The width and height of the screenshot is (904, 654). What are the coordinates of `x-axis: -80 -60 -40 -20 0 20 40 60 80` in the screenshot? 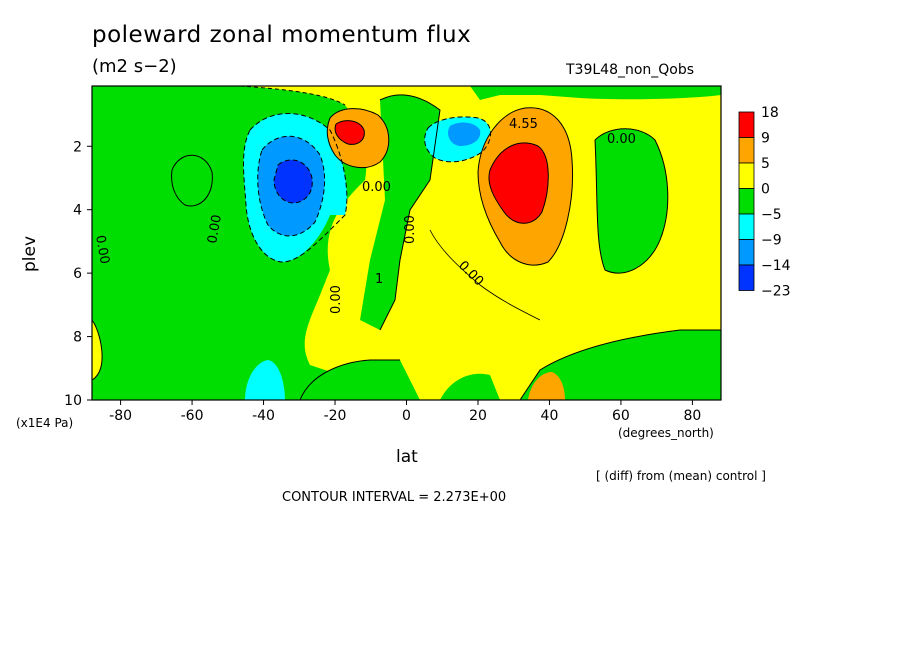 It's located at (405, 412).